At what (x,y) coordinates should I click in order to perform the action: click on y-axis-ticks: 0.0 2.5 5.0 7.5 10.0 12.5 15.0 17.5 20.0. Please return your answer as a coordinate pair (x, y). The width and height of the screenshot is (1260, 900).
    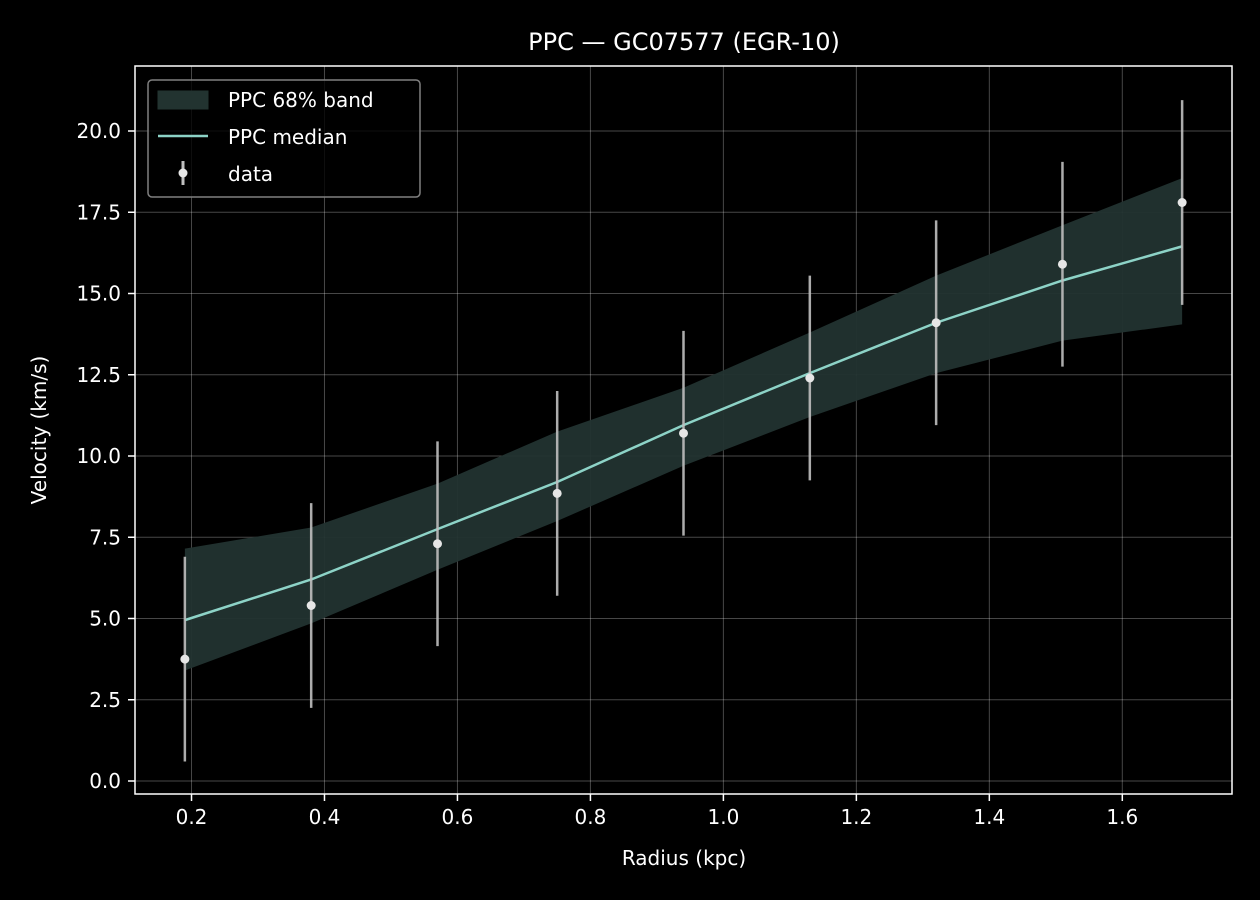
    Looking at the image, I should click on (105, 456).